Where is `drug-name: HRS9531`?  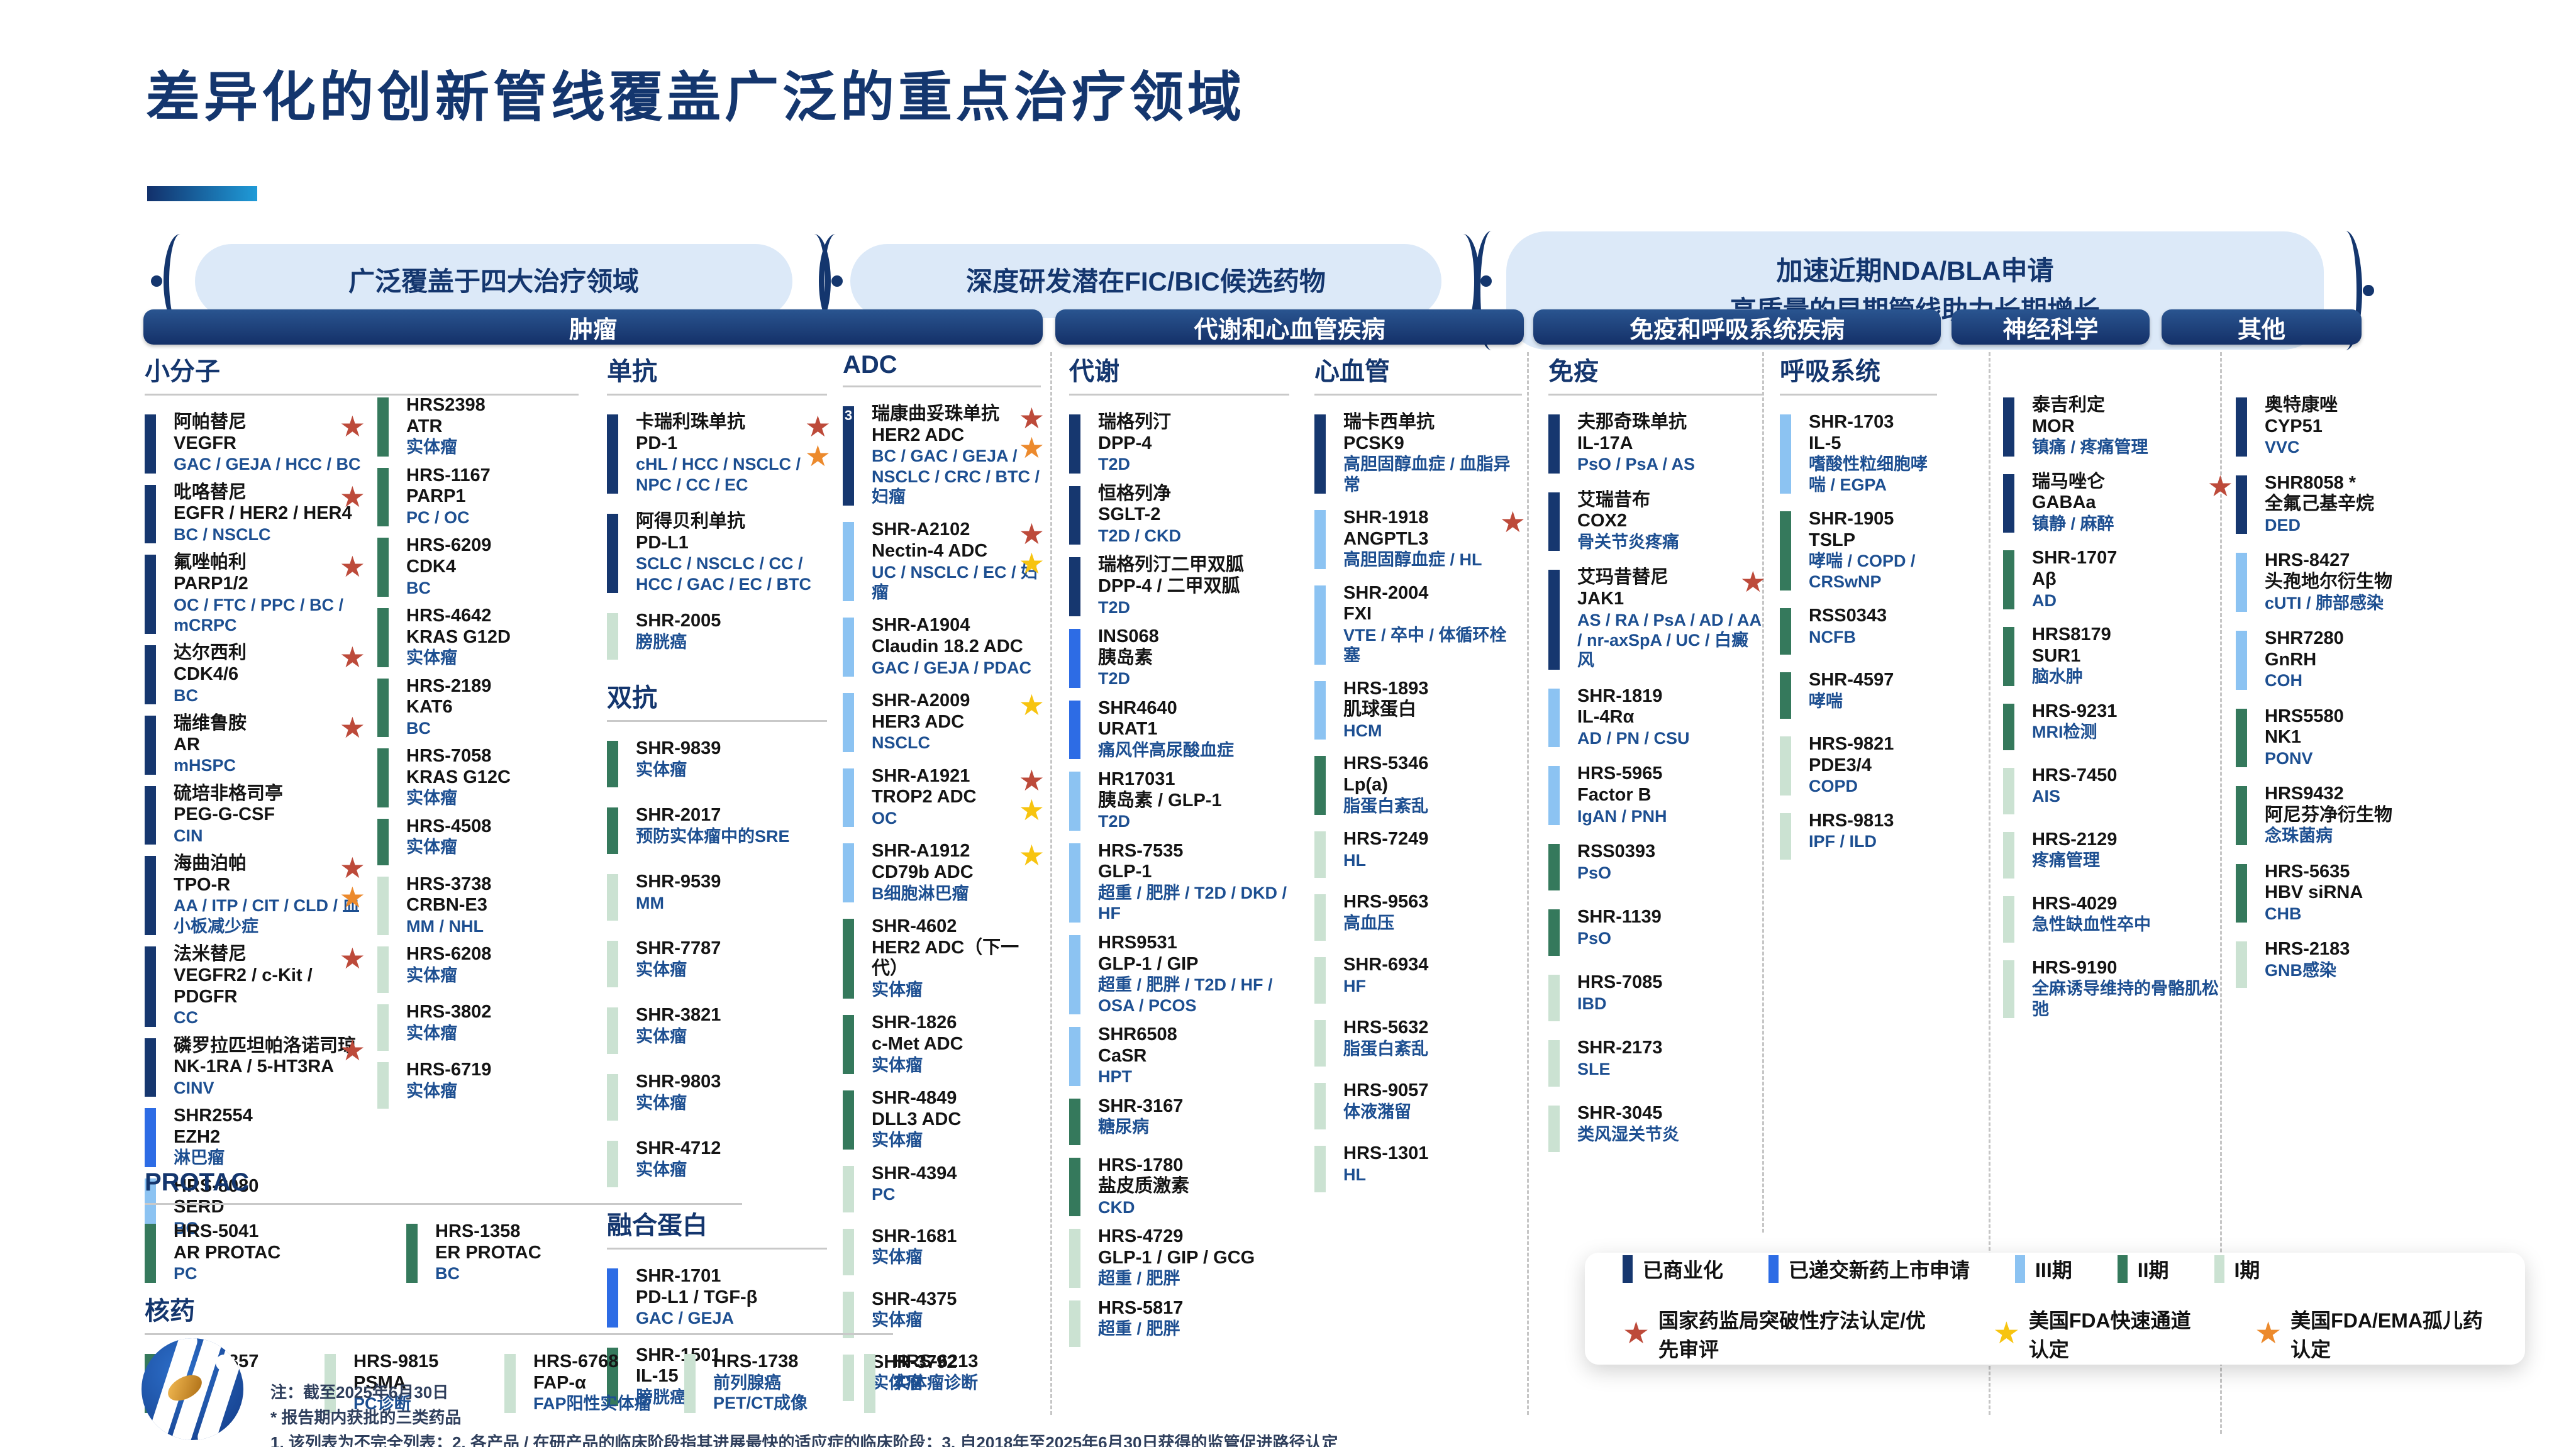
drug-name: HRS9531 is located at coordinates (1137, 942).